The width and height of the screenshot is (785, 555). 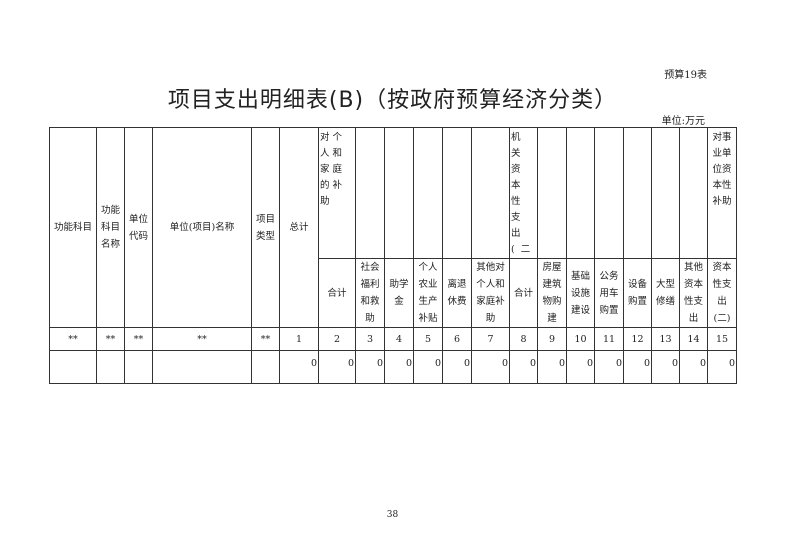 I want to click on header-sub-column: 离退休费, so click(x=457, y=293).